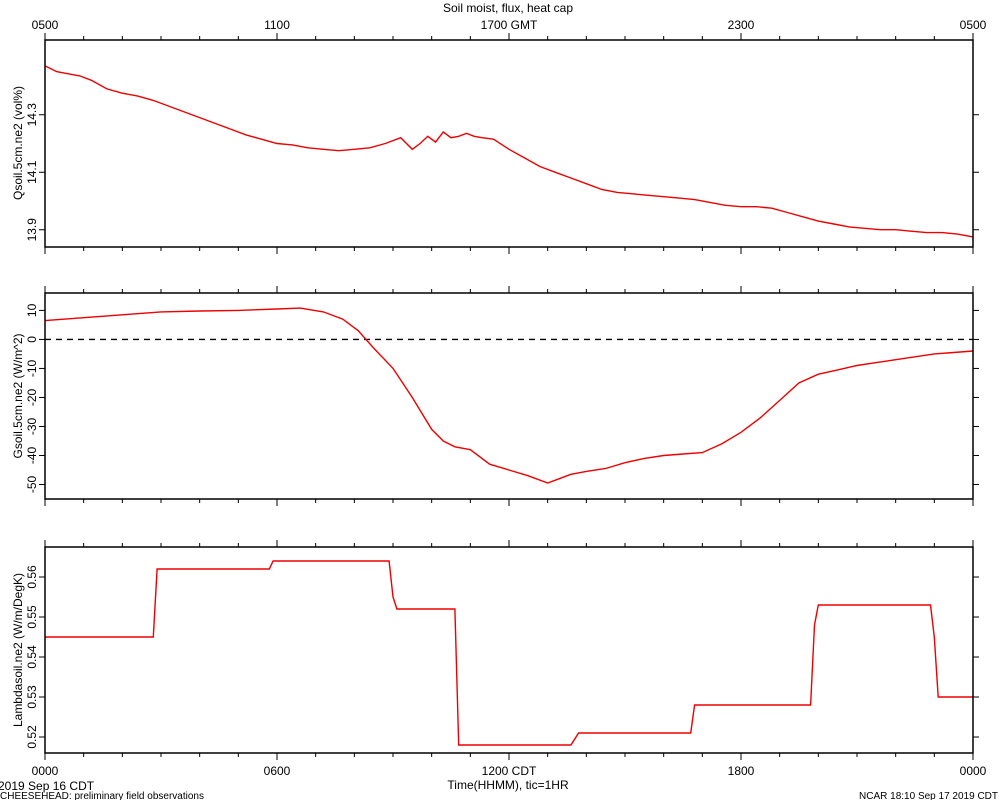  Describe the element at coordinates (509, 25) in the screenshot. I see `gmt-time-tick-label: 1700 GMT` at that location.